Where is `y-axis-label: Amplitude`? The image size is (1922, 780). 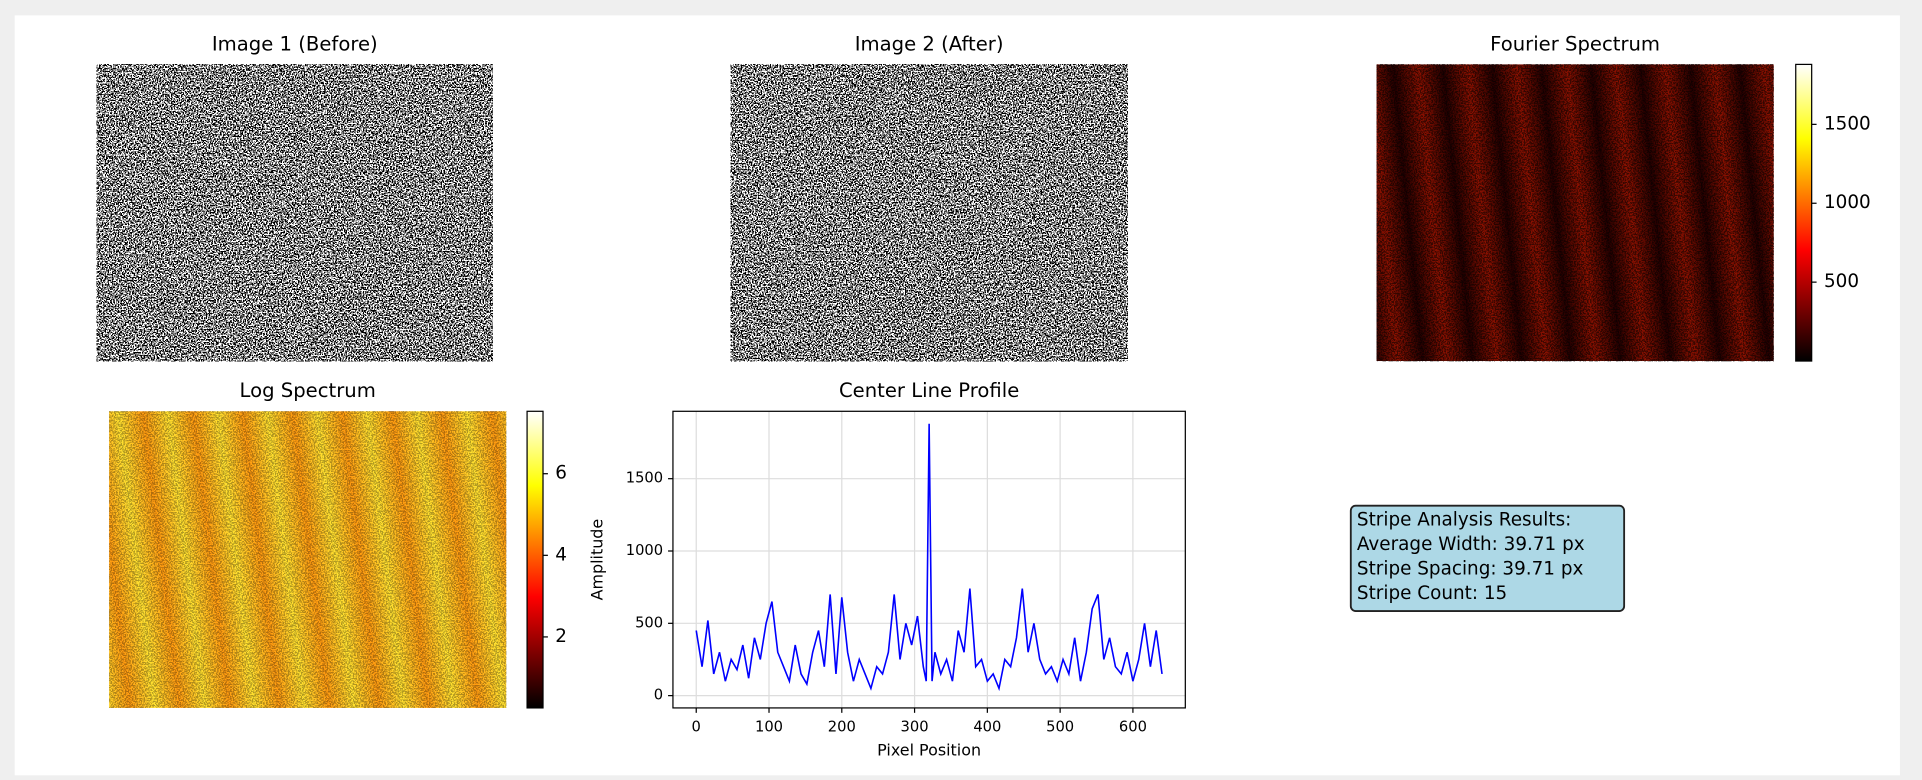
y-axis-label: Amplitude is located at coordinates (597, 560).